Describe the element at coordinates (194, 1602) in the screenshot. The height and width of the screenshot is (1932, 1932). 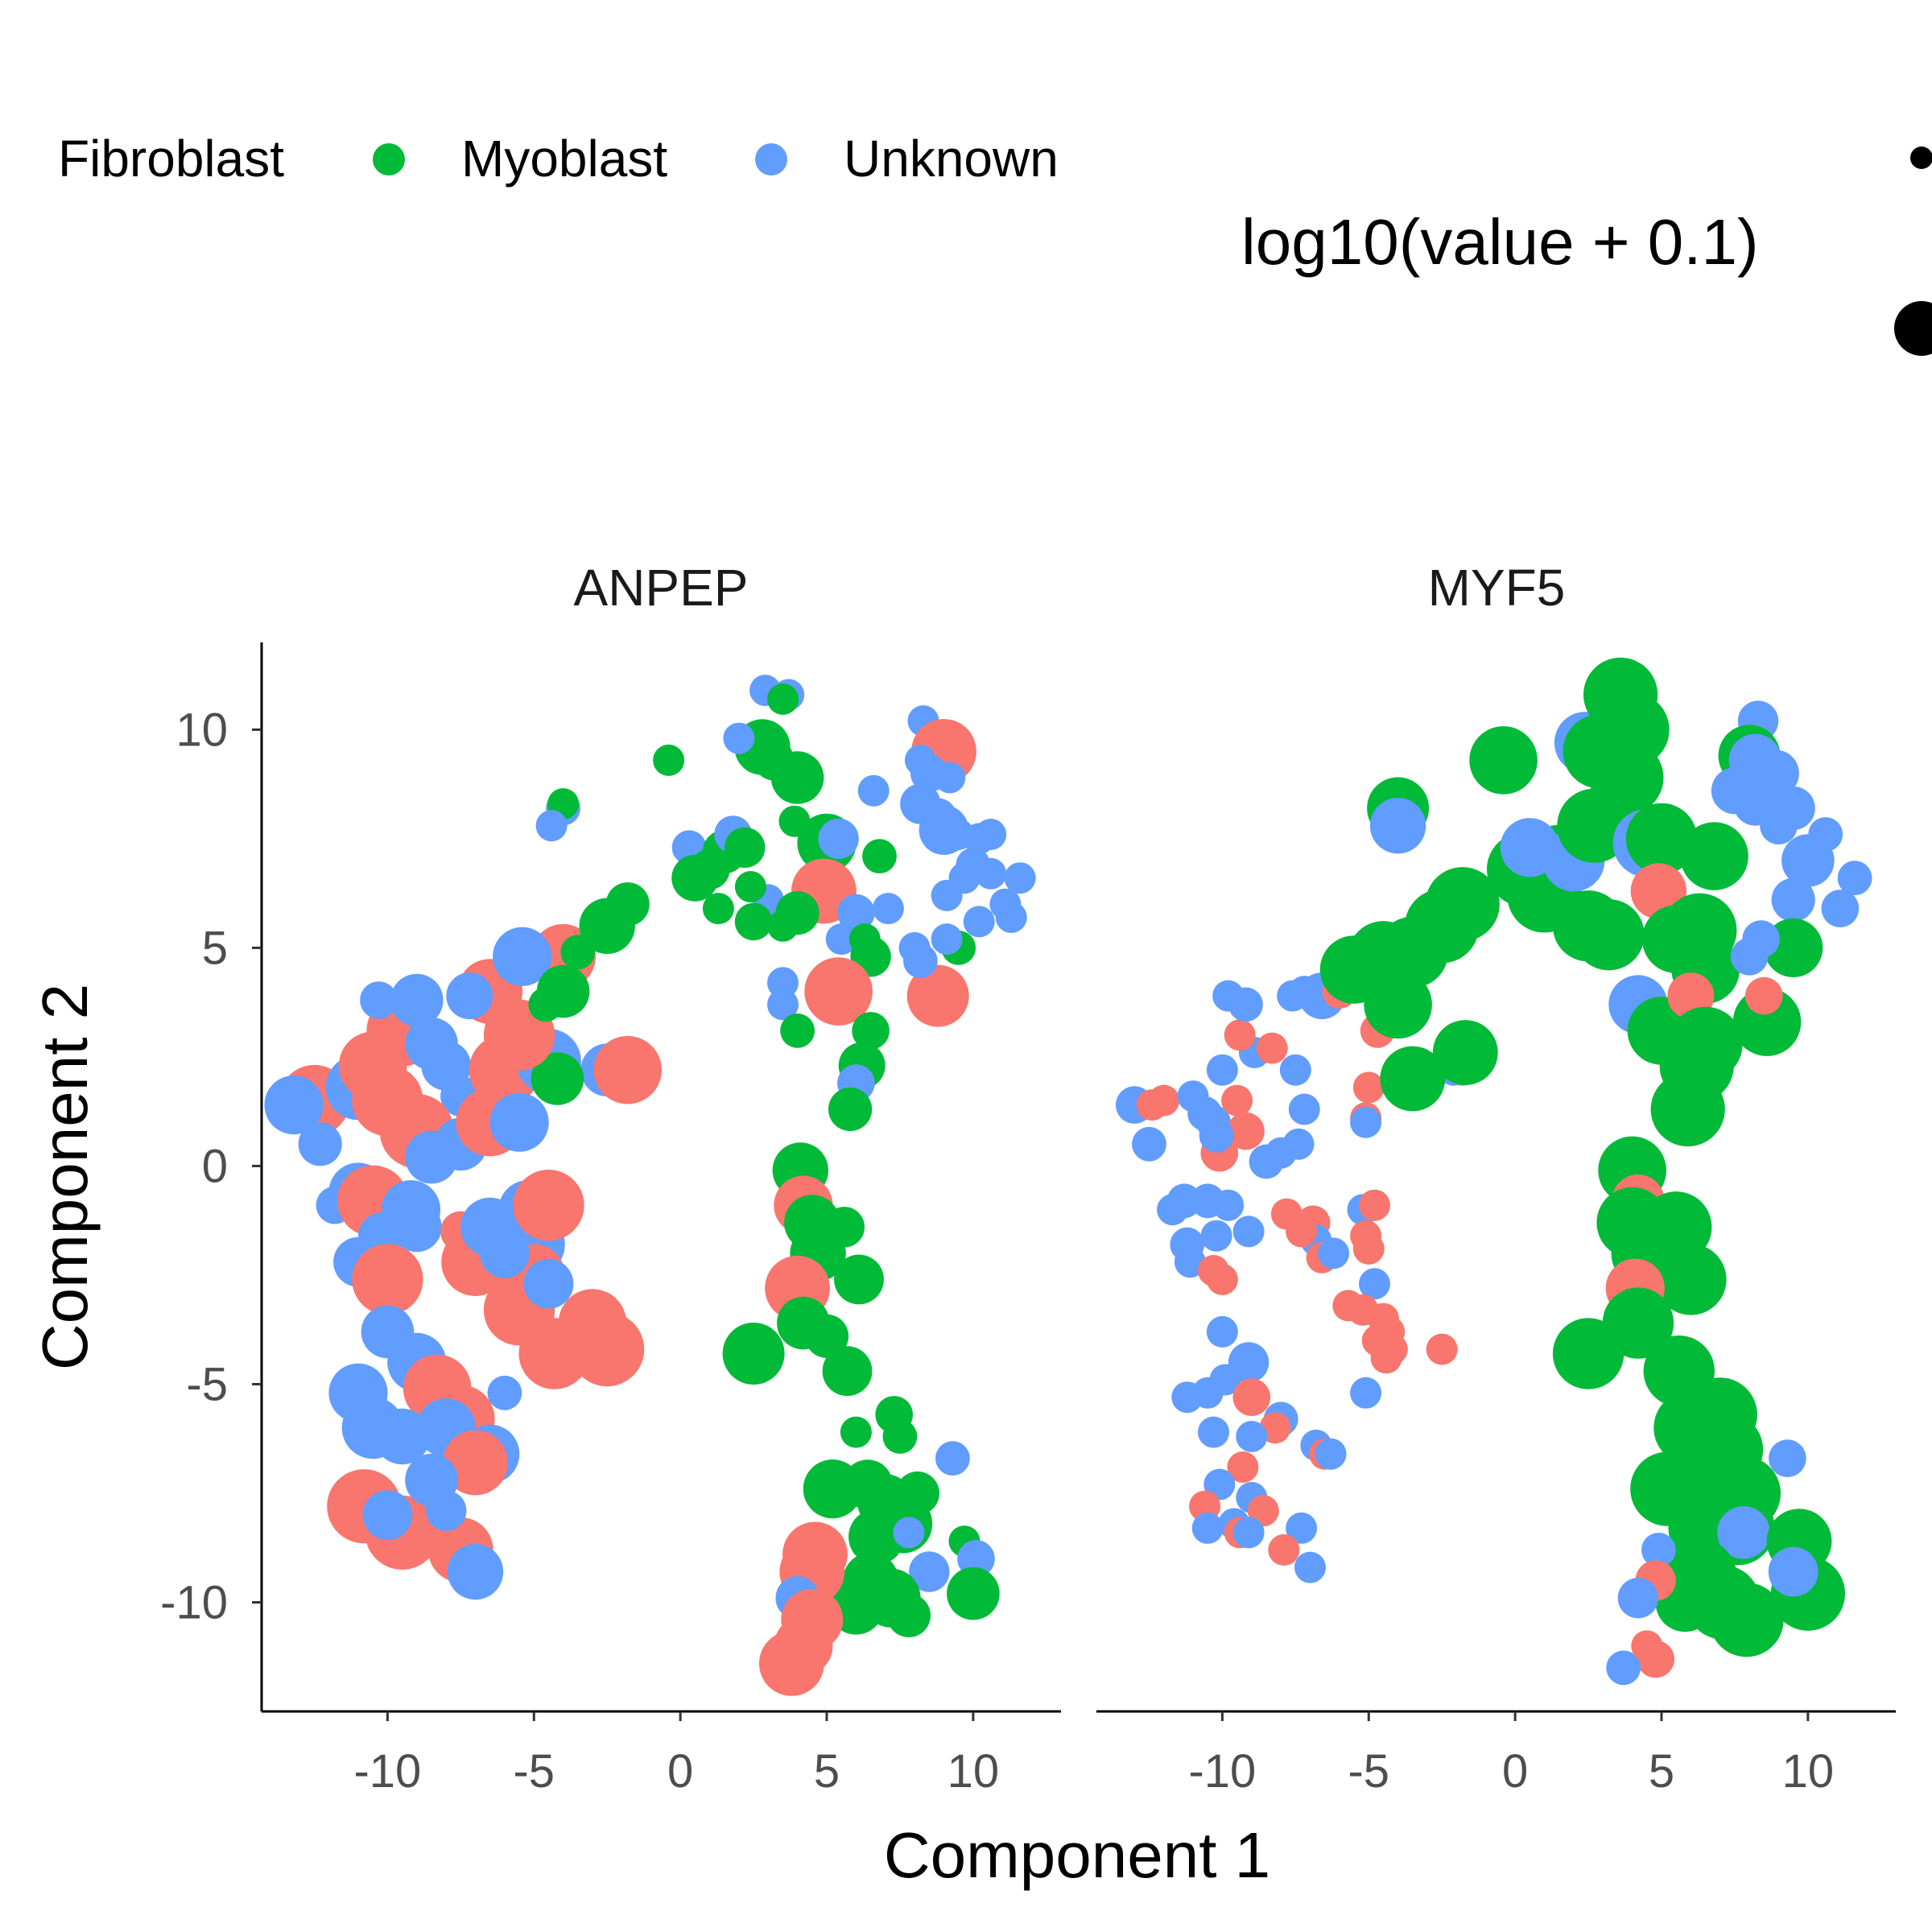
I see `y-tick-label: -10` at that location.